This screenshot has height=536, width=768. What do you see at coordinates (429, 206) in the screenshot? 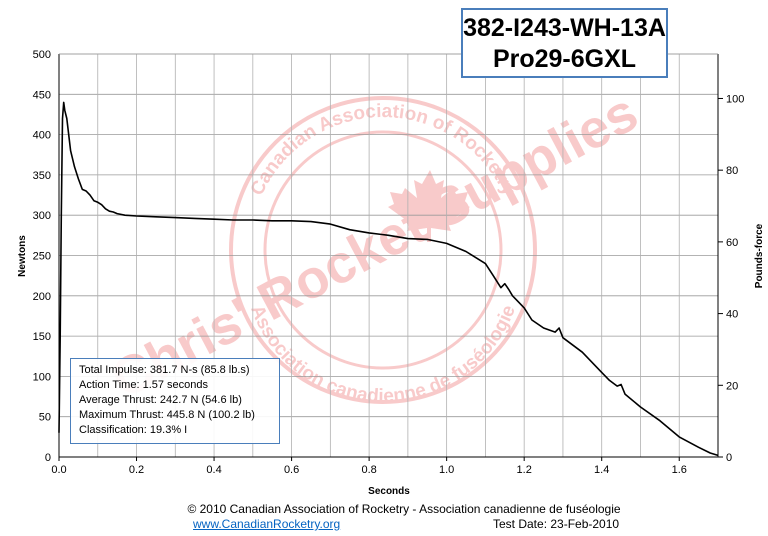
I see `maple-leaf-icon` at bounding box center [429, 206].